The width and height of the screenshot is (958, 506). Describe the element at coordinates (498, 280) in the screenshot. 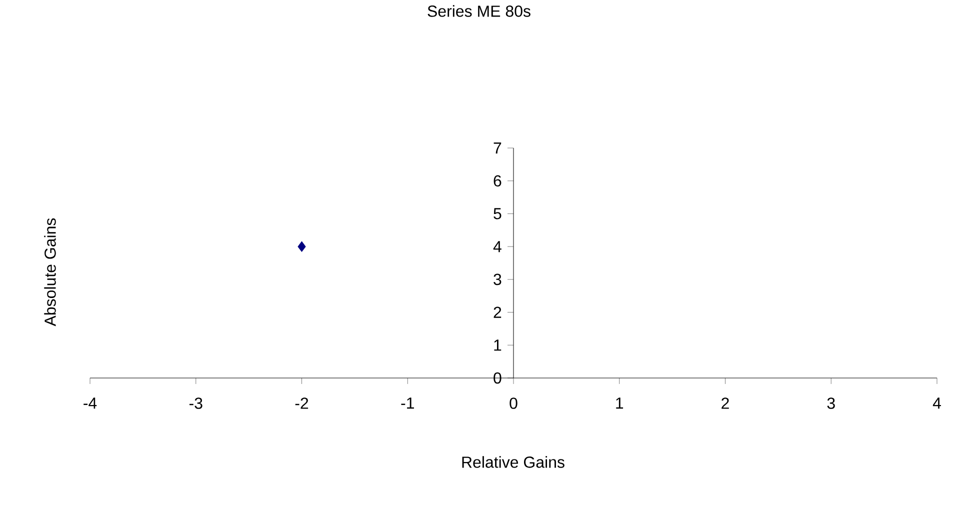

I see `y-tick-label: 3` at that location.